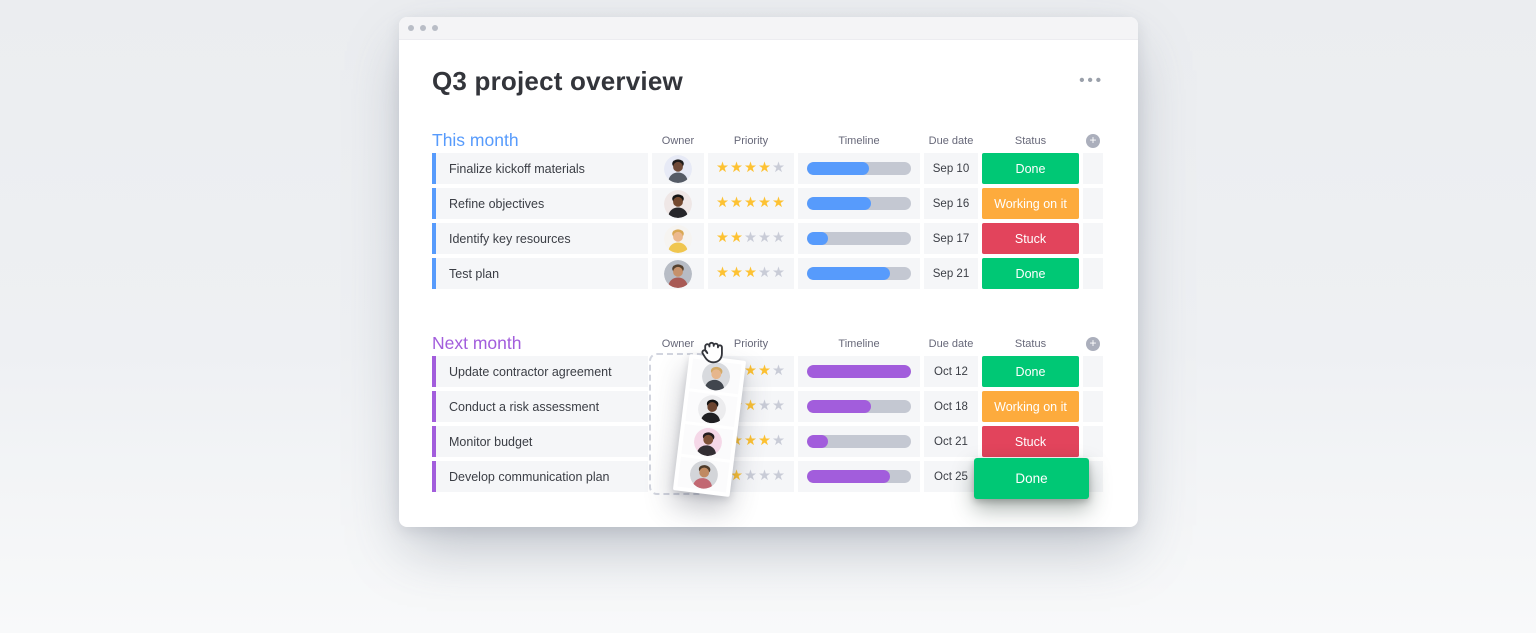 The height and width of the screenshot is (633, 1536). Describe the element at coordinates (951, 406) in the screenshot. I see `due-date-cell: Oct 18` at that location.